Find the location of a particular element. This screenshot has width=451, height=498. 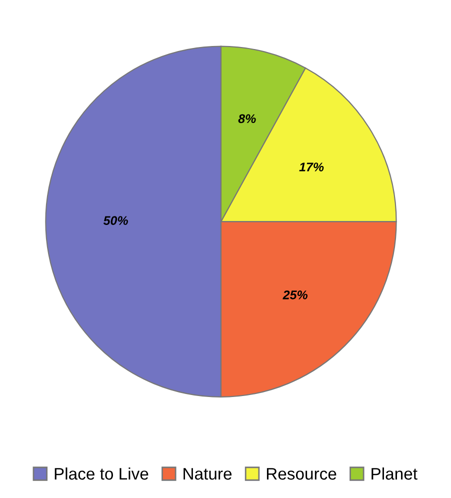

data-label: 50% is located at coordinates (115, 220).